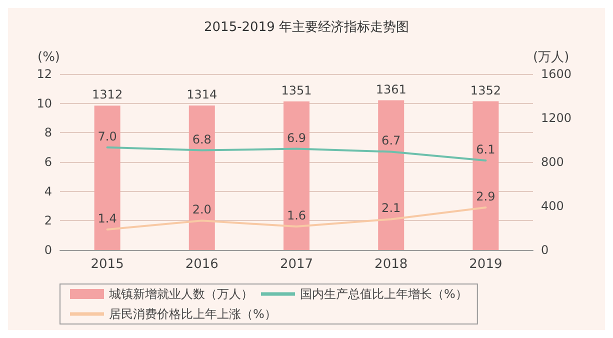 This screenshot has width=613, height=338. I want to click on data-label: 1352, so click(485, 90).